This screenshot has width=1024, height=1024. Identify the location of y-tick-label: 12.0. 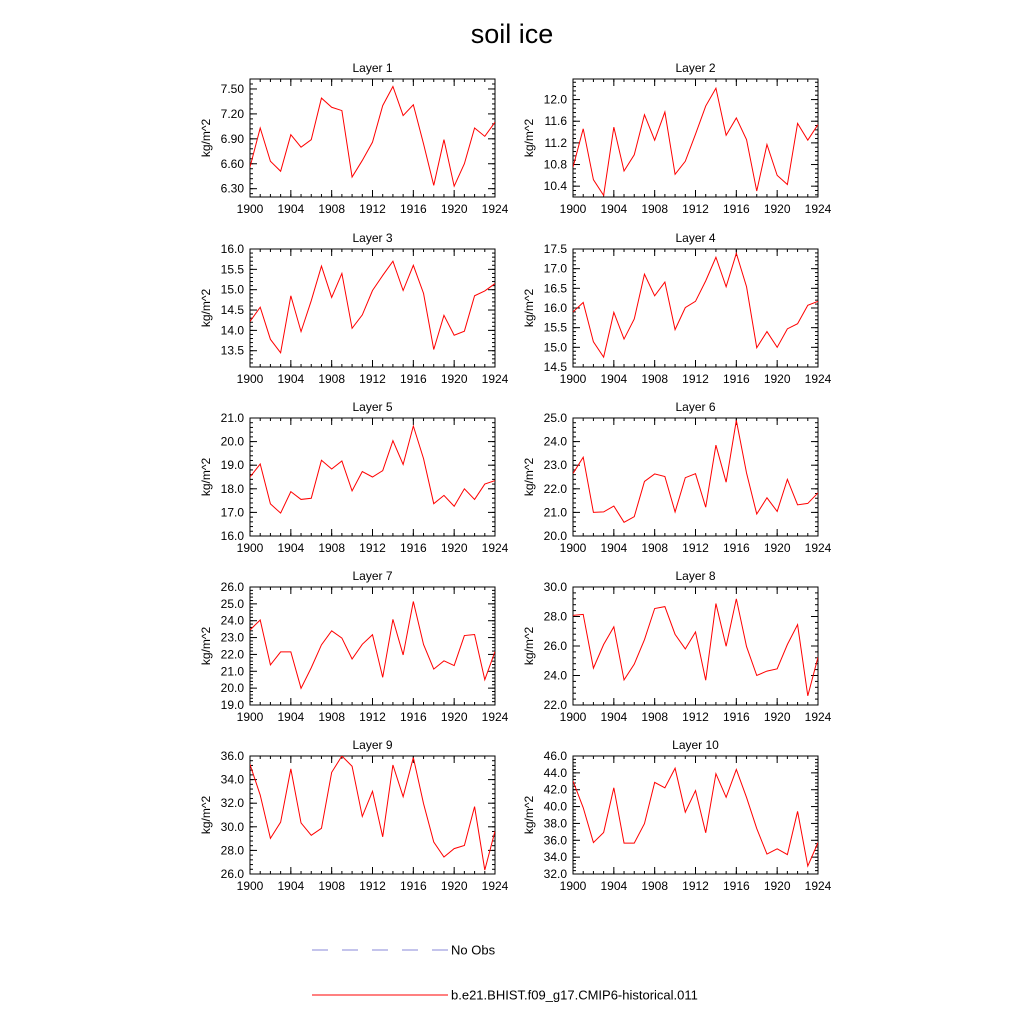
(556, 100).